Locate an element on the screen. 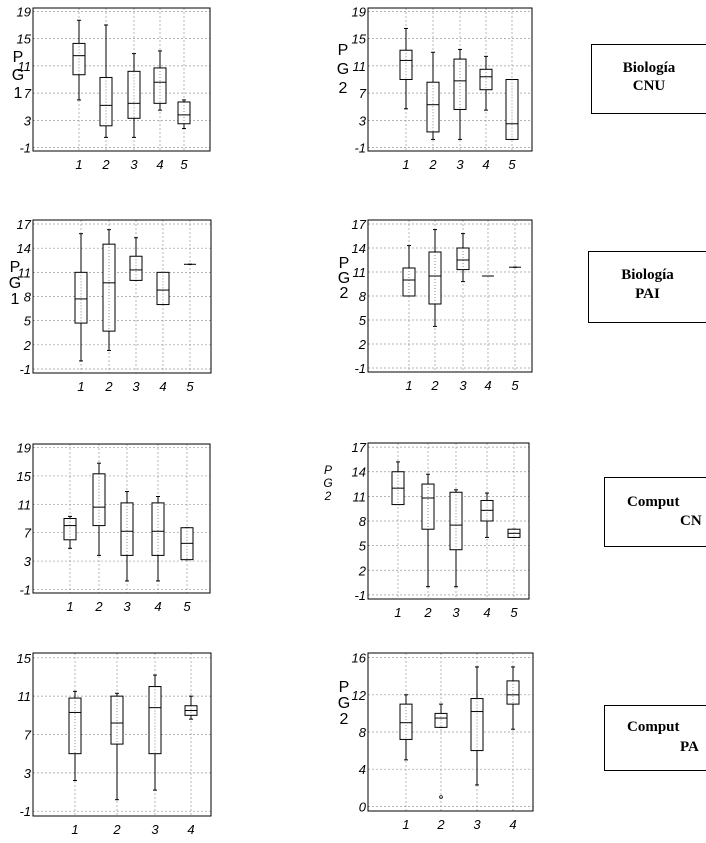 This screenshot has width=706, height=843. y-tick-label: 14 is located at coordinates (359, 472).